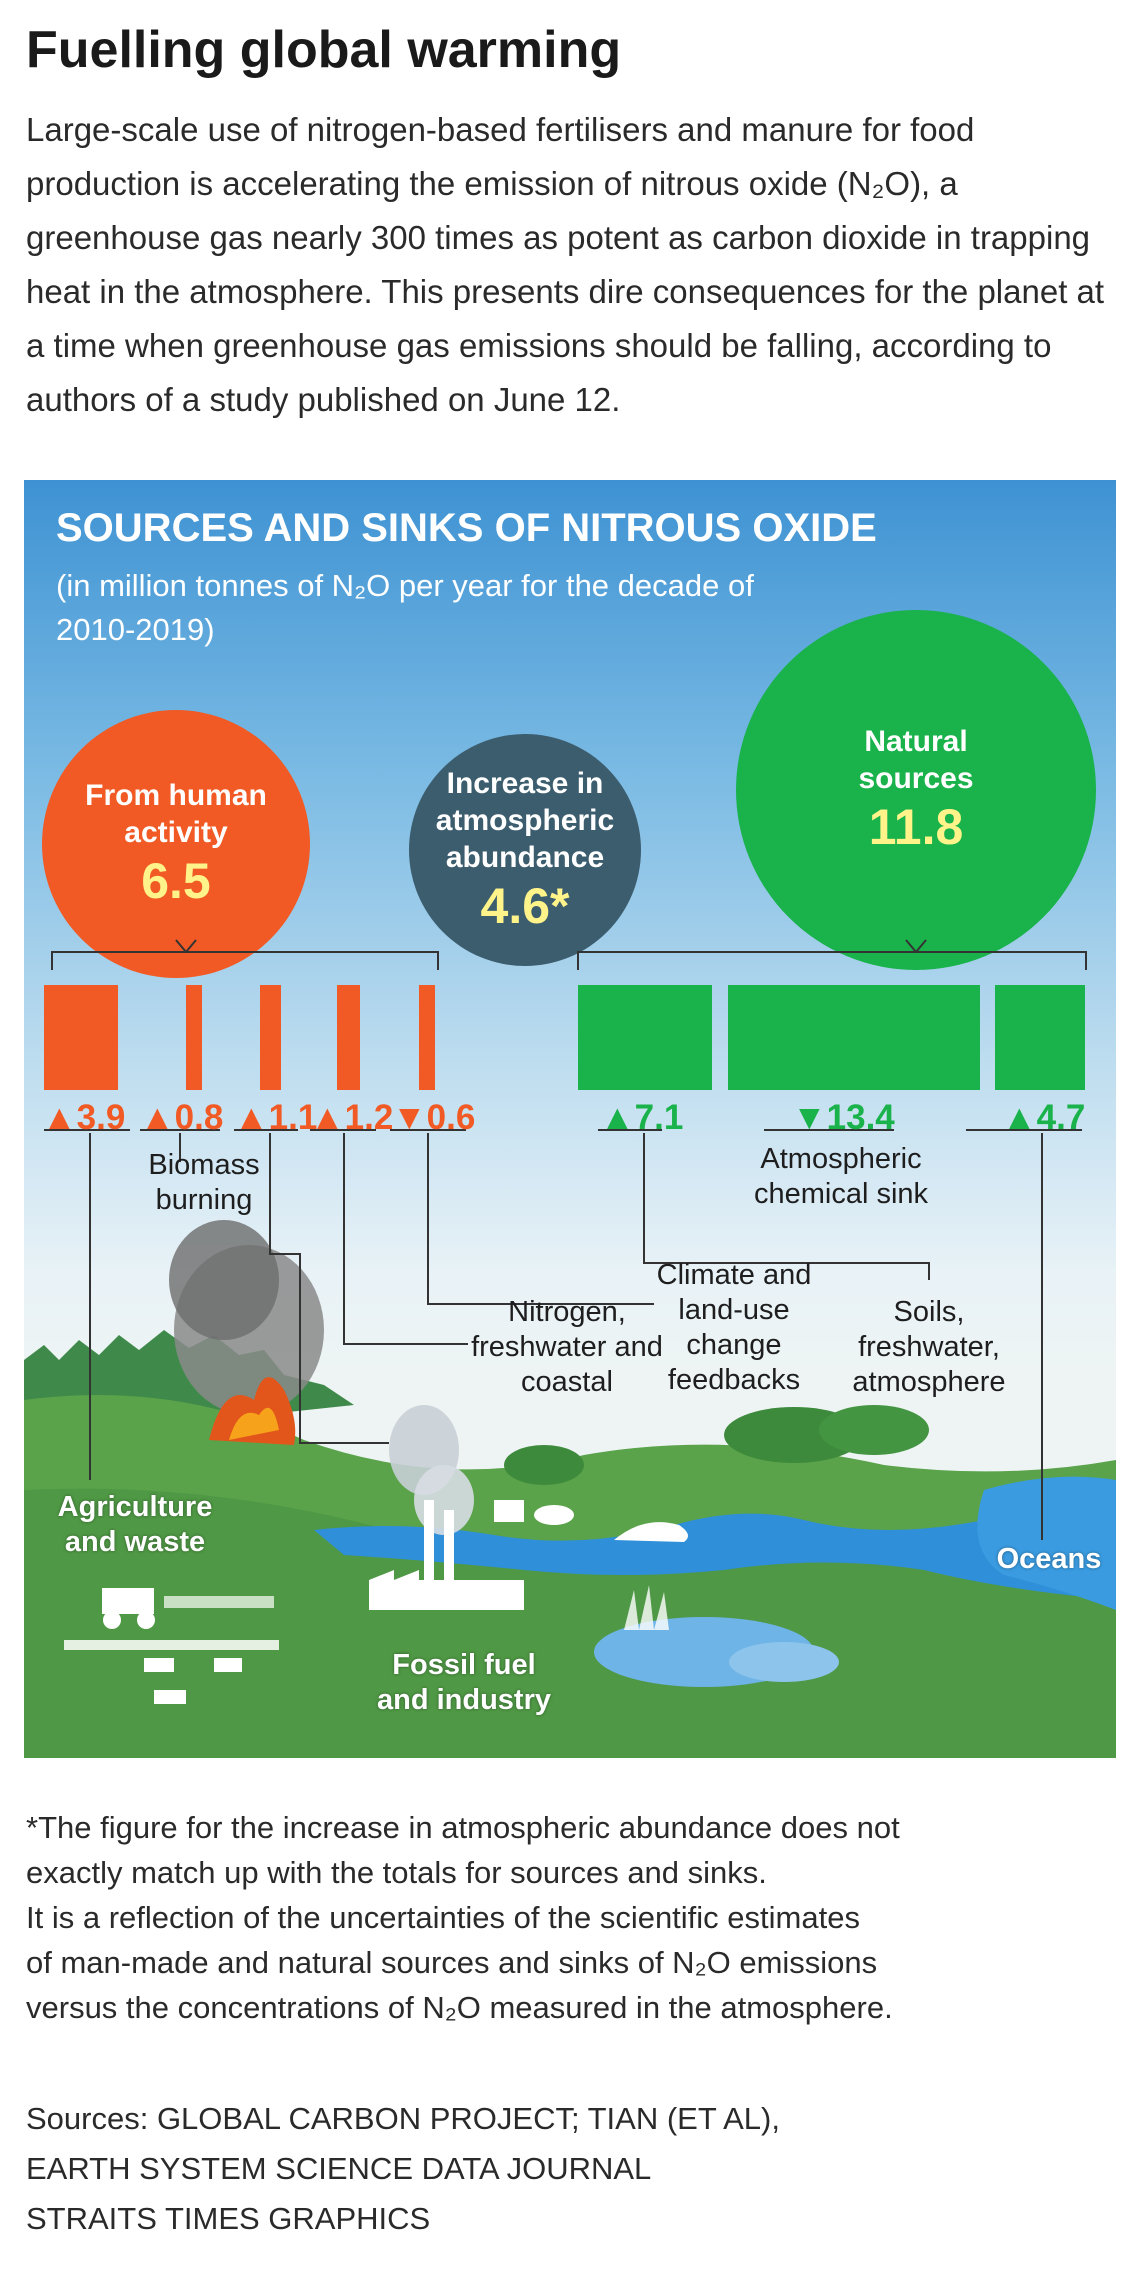 The width and height of the screenshot is (1140, 2294). Describe the element at coordinates (84, 1117) in the screenshot. I see `human-value-0: ▲3.9` at that location.